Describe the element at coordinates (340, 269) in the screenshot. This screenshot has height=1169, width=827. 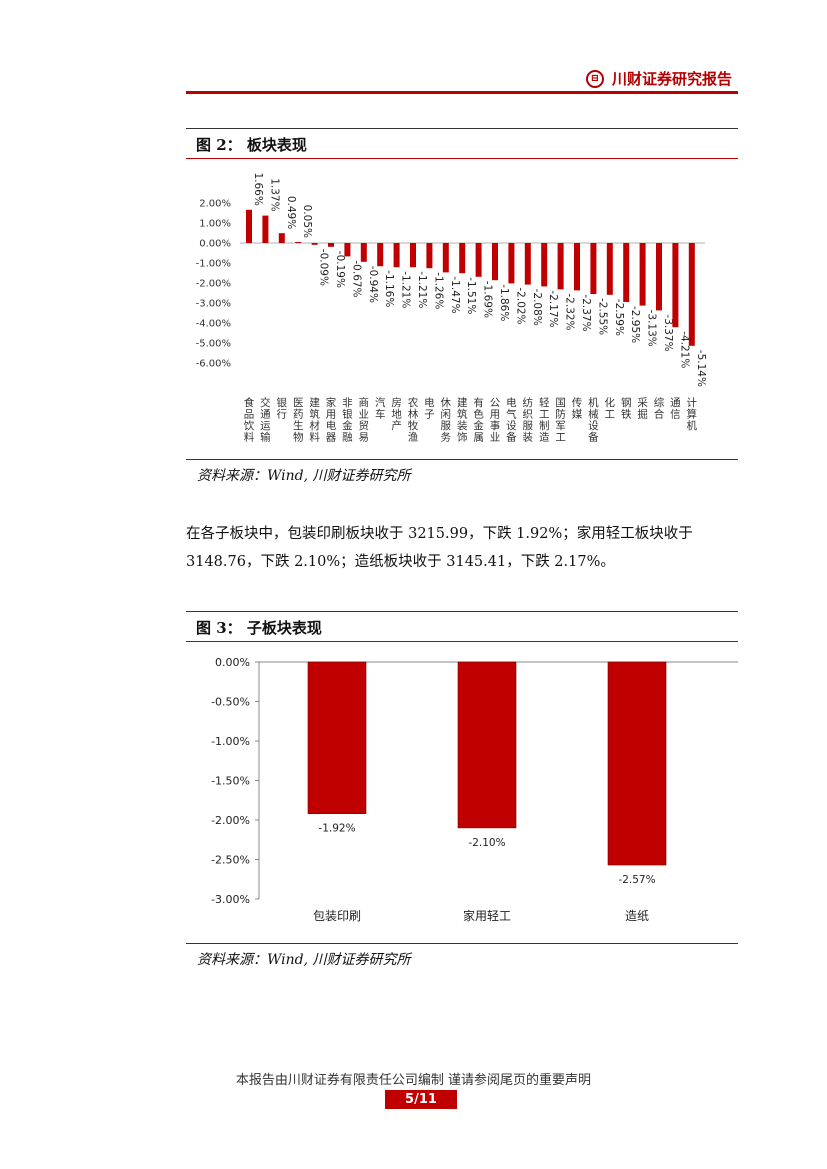
I see `data-label: -0.19%` at that location.